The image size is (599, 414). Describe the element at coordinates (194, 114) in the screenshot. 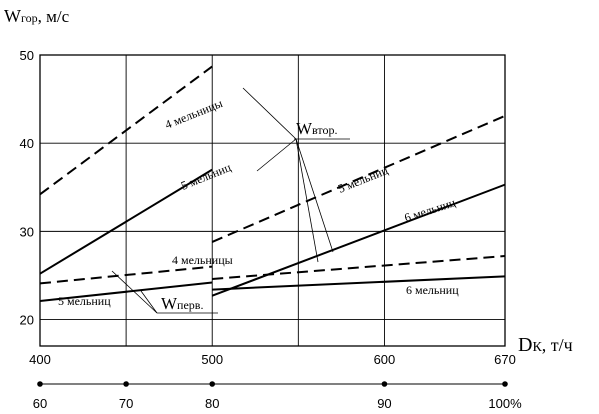

I see `label-4m-upper: 4 мельницы` at that location.